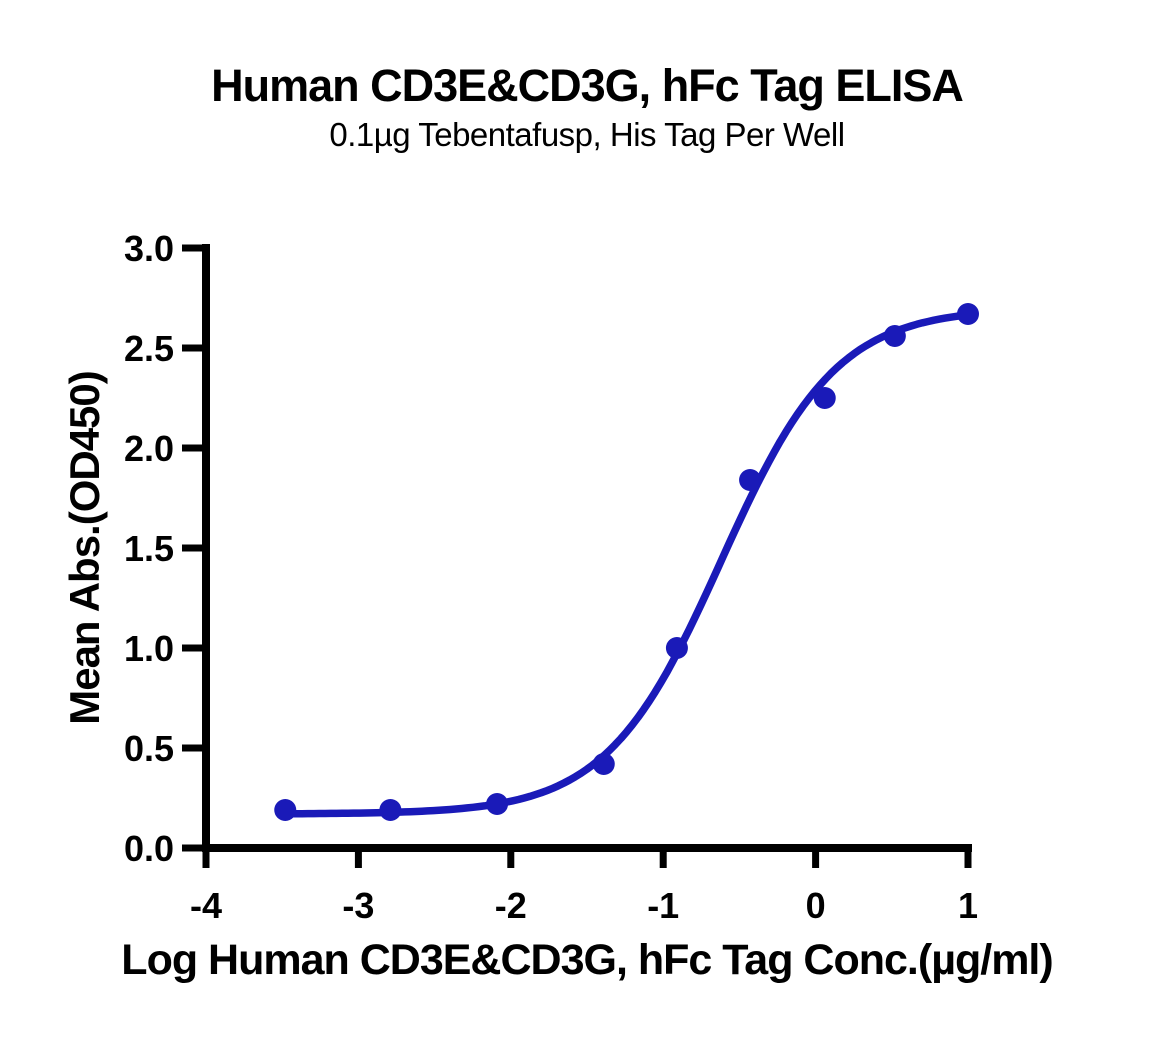  What do you see at coordinates (149, 548) in the screenshot?
I see `y-tick-label: 1.5` at bounding box center [149, 548].